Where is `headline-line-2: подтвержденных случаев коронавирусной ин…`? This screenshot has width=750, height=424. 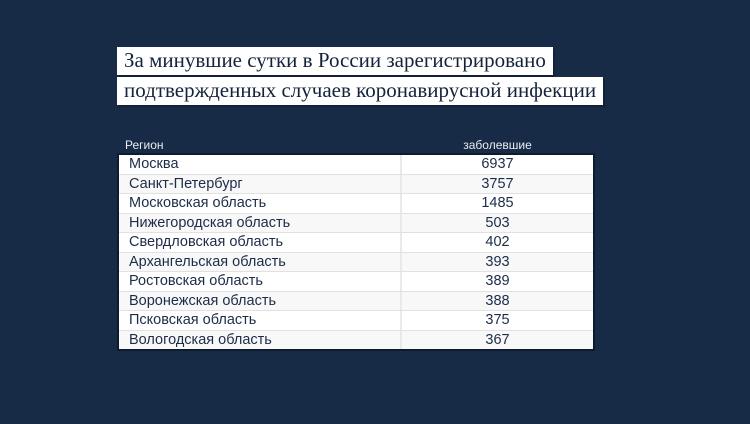 headline-line-2: подтвержденных случаев коронавирусной ин… is located at coordinates (360, 91).